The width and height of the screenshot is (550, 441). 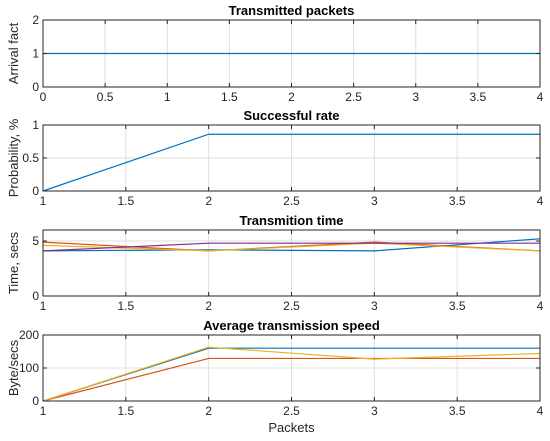 I want to click on x-tick-label: 0, so click(x=43, y=97).